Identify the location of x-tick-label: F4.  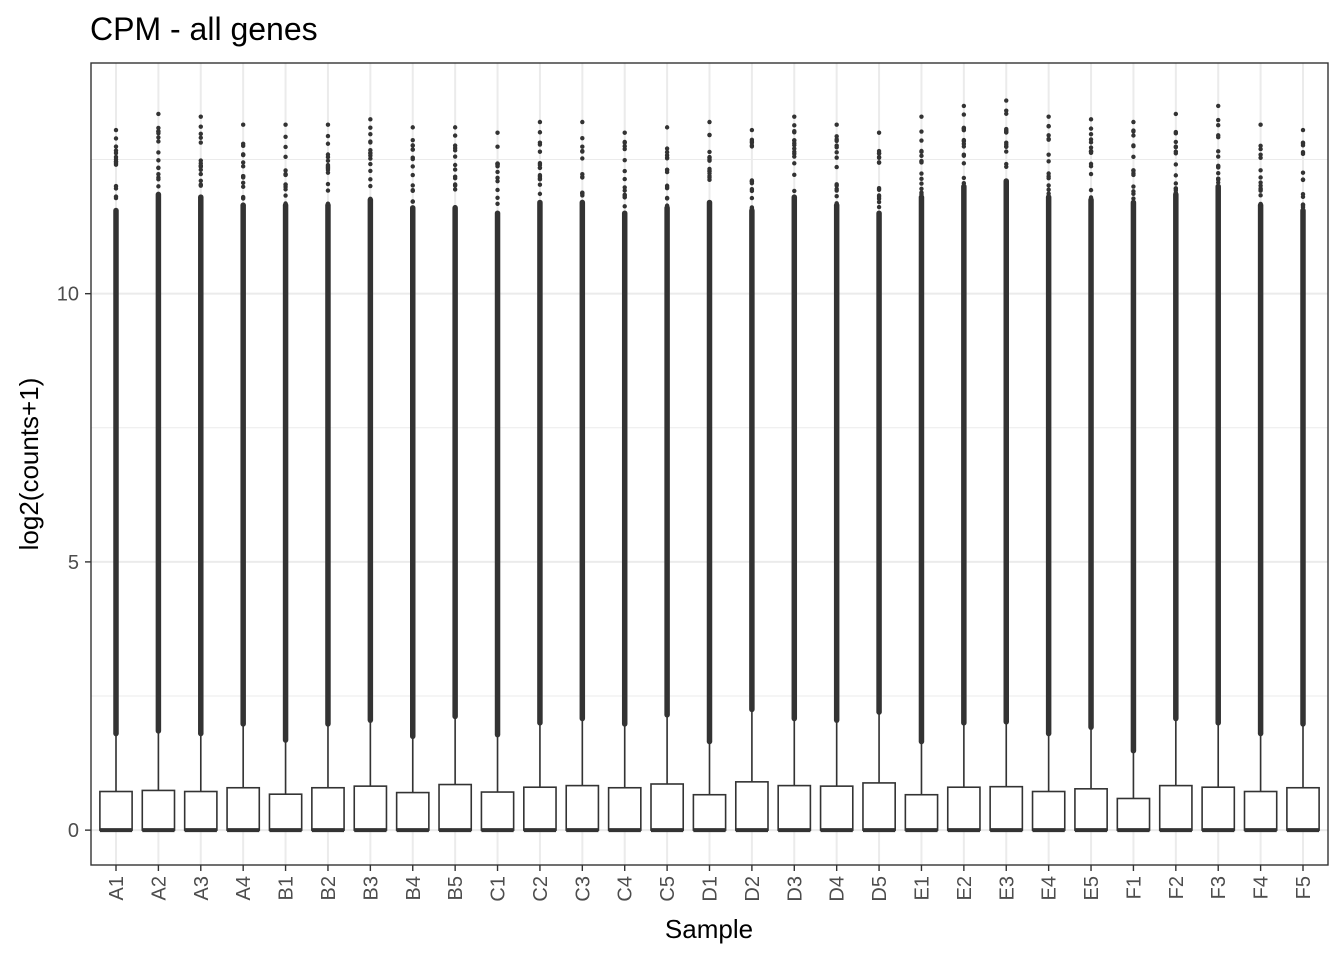
(1262, 887).